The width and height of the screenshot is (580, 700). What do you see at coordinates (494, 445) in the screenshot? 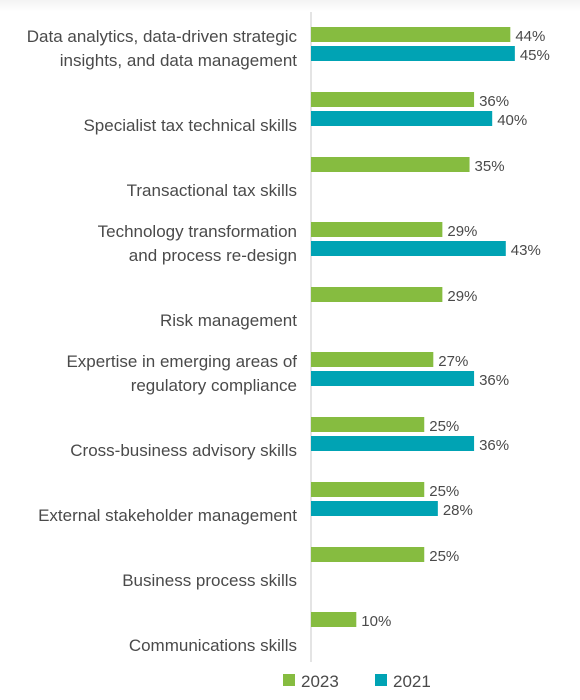
I see `value-label-2021-6: 36%` at bounding box center [494, 445].